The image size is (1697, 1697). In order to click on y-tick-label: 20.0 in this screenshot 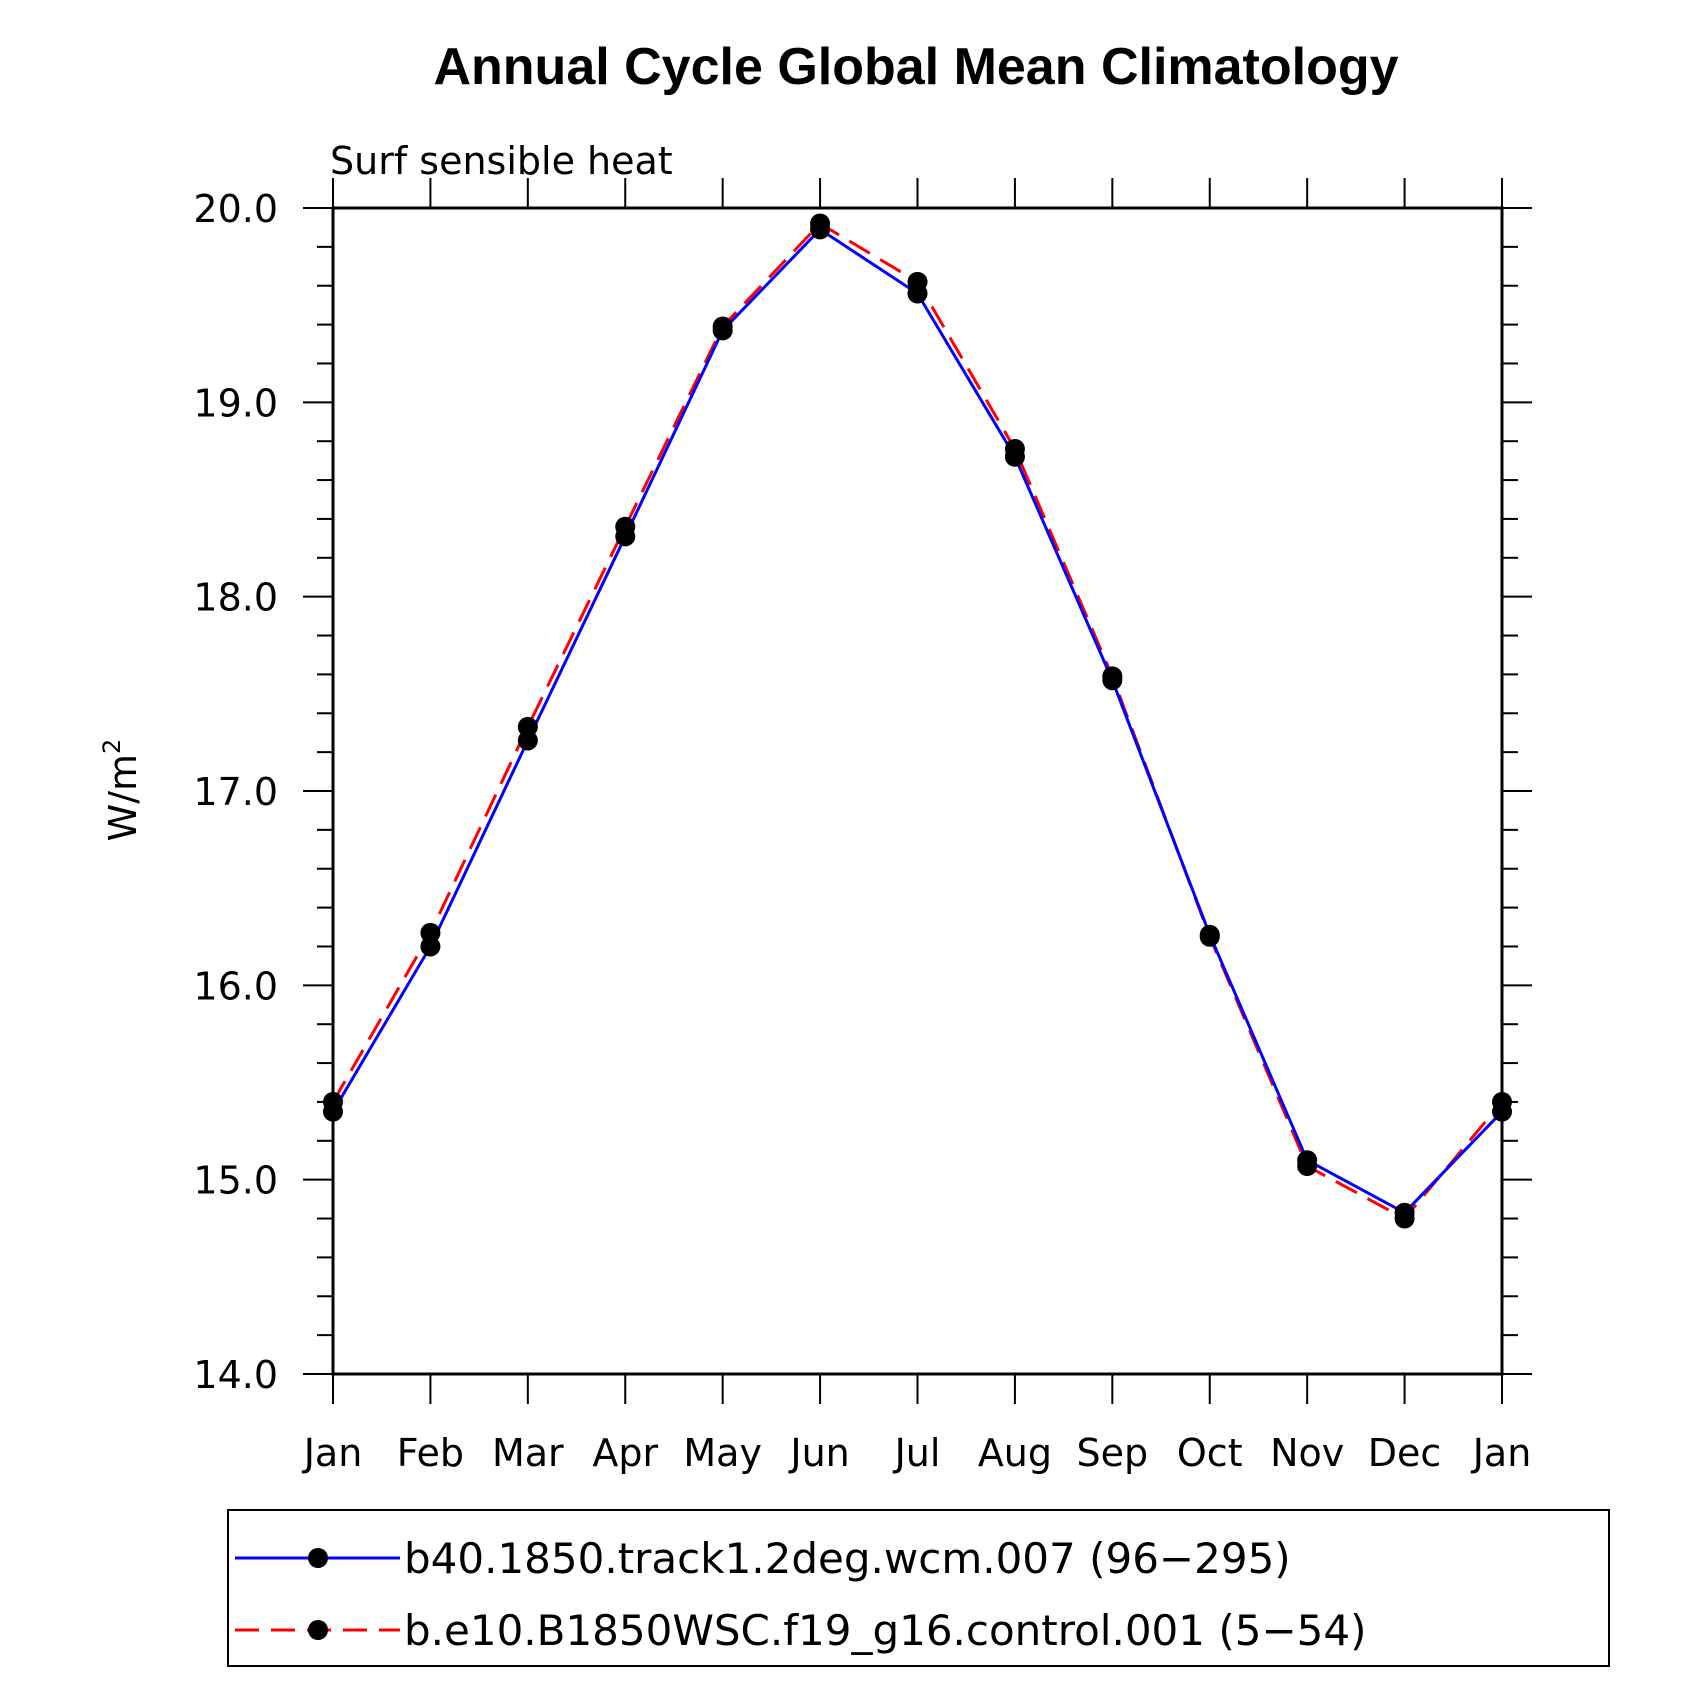, I will do `click(235, 209)`.